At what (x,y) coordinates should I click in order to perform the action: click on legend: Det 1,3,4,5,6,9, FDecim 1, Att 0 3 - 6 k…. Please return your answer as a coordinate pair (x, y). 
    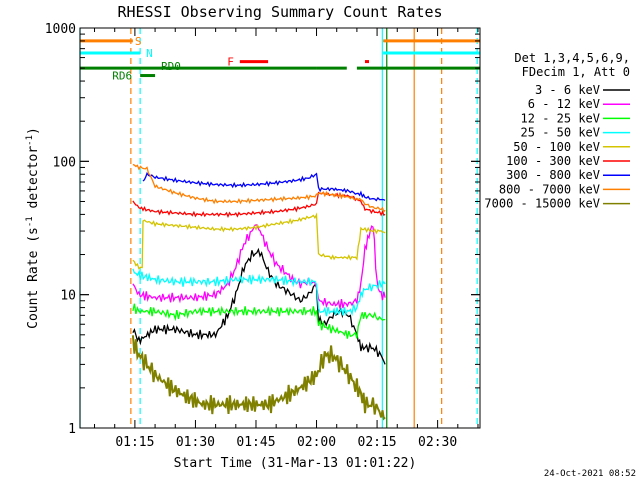
    Looking at the image, I should click on (557, 131).